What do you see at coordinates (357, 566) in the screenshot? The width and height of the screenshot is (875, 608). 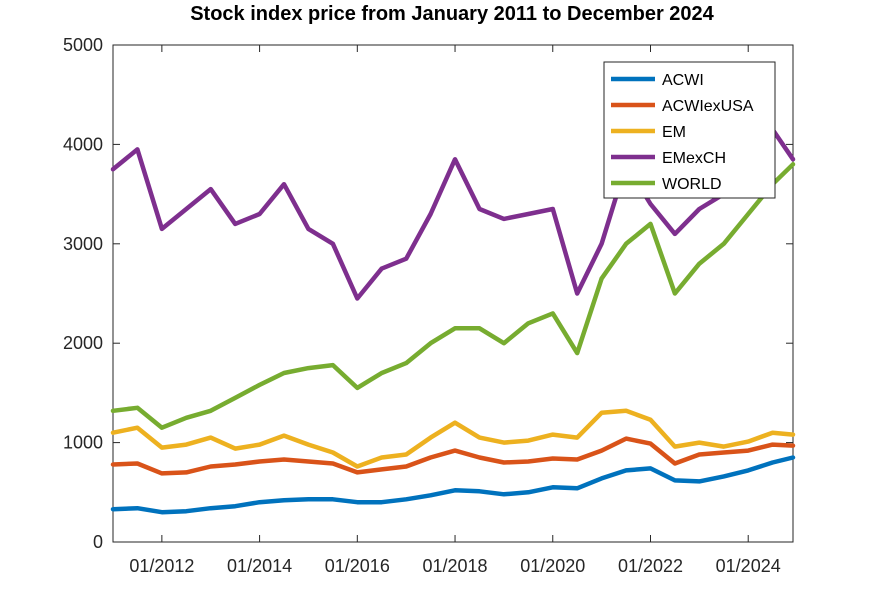 I see `x-tick-label: 01/2016` at bounding box center [357, 566].